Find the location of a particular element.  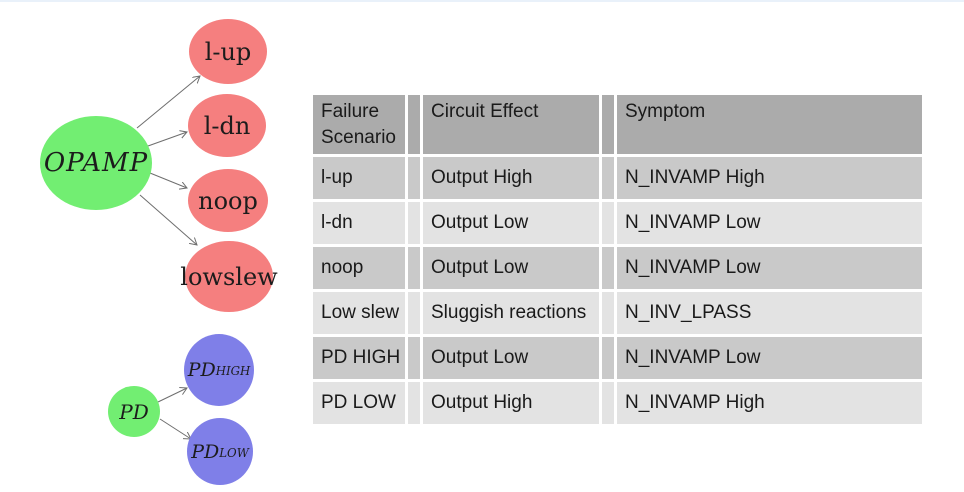

table-row: PD HIGH Output Low N_INVAMP Low is located at coordinates (617, 358).